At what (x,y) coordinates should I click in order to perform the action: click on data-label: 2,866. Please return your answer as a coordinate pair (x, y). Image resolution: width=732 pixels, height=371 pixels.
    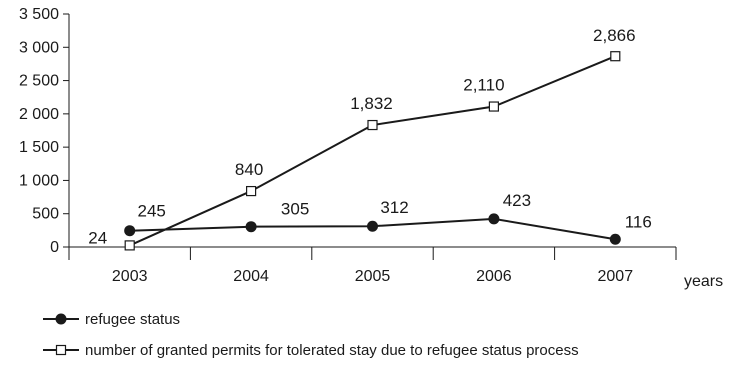
    Looking at the image, I should click on (614, 35).